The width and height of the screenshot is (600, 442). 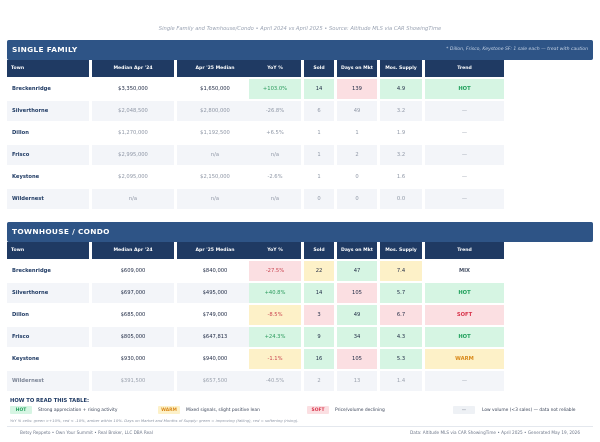 What do you see at coordinates (133, 293) in the screenshot?
I see `cell-median-apr-24: $697,000` at bounding box center [133, 293].